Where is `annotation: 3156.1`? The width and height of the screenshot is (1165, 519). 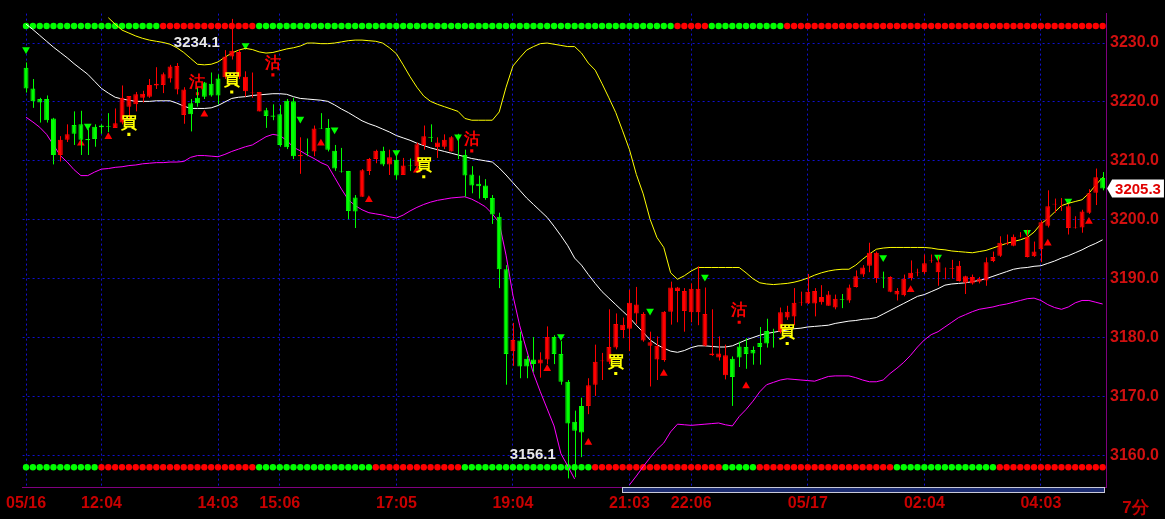 annotation: 3156.1 is located at coordinates (532, 453).